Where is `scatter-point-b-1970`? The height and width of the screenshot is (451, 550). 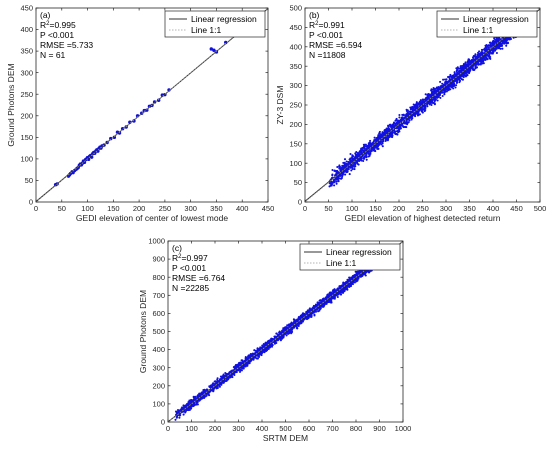 scatter-point-b-1970 is located at coordinates (399, 115).